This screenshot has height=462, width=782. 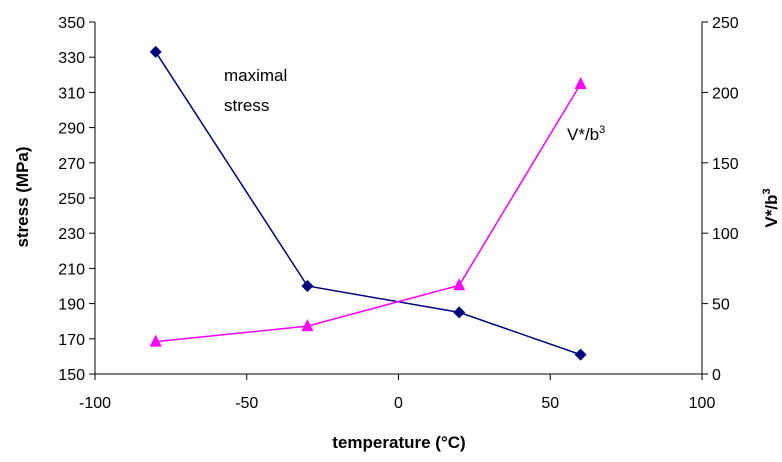 What do you see at coordinates (95, 403) in the screenshot?
I see `x-tick-label: -100` at bounding box center [95, 403].